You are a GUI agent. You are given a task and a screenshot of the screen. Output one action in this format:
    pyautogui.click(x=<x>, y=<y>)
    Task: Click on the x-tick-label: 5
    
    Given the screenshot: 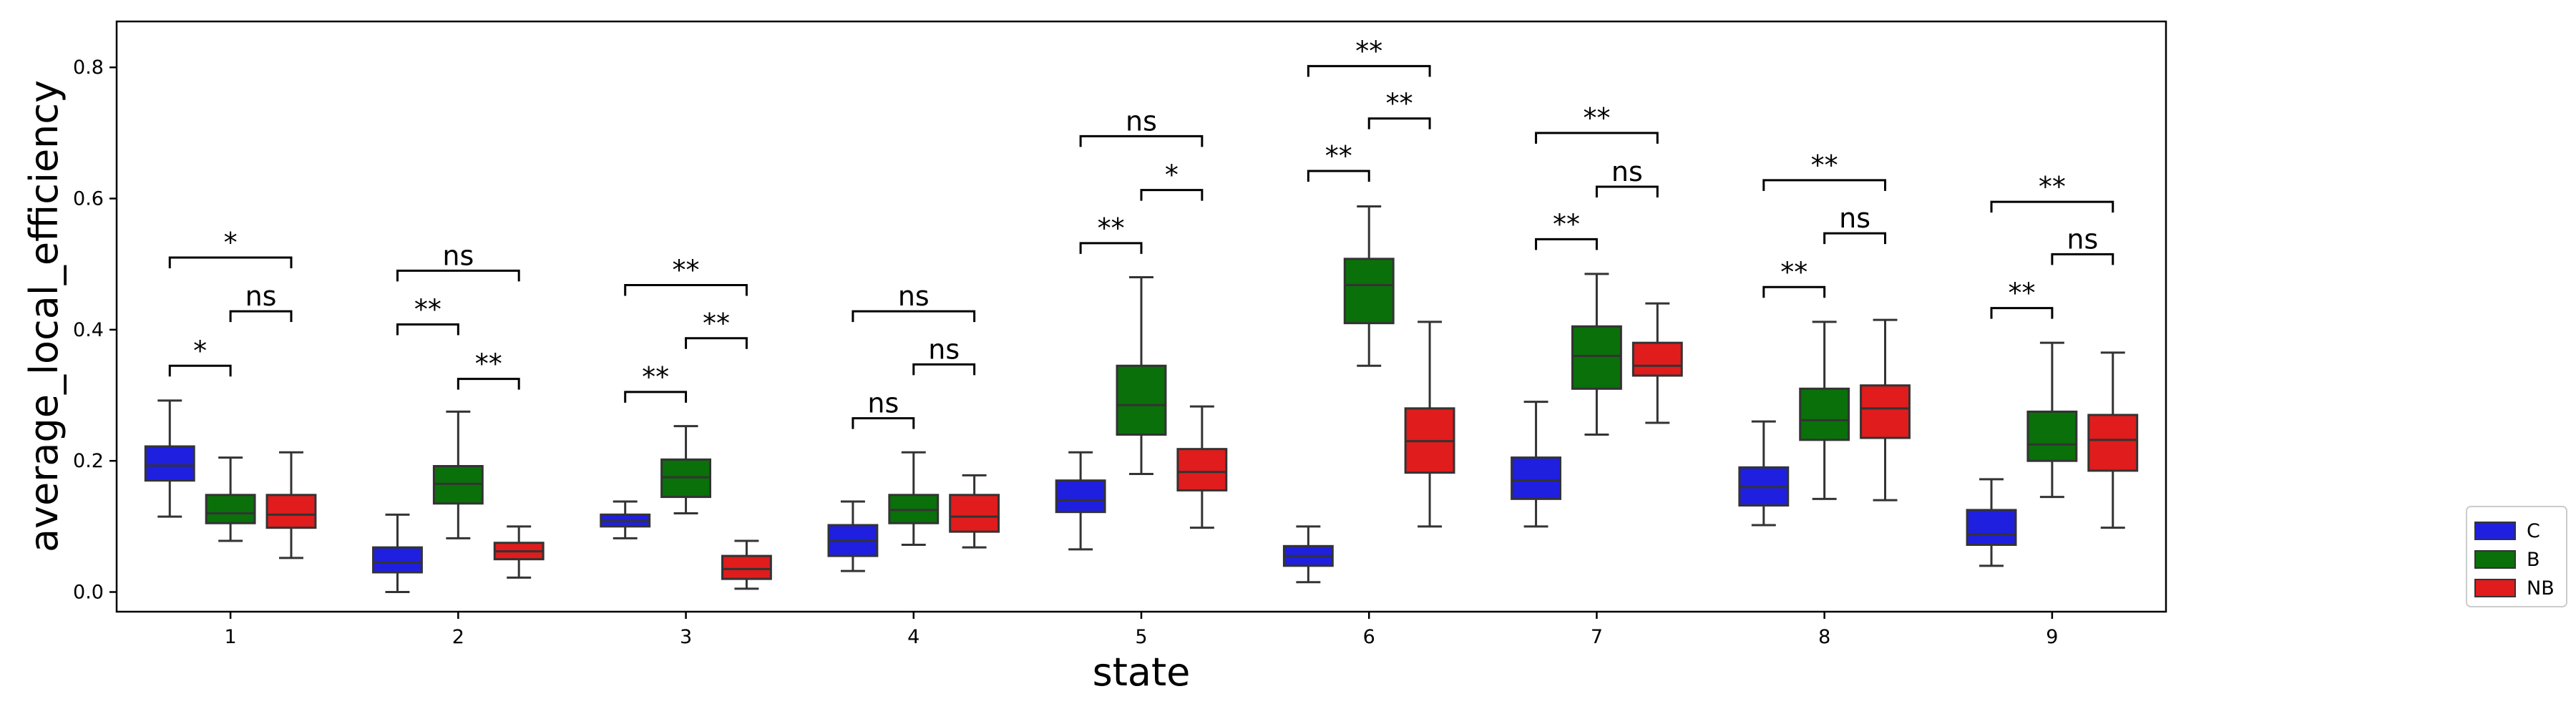 What is the action you would take?
    pyautogui.click(x=1141, y=637)
    